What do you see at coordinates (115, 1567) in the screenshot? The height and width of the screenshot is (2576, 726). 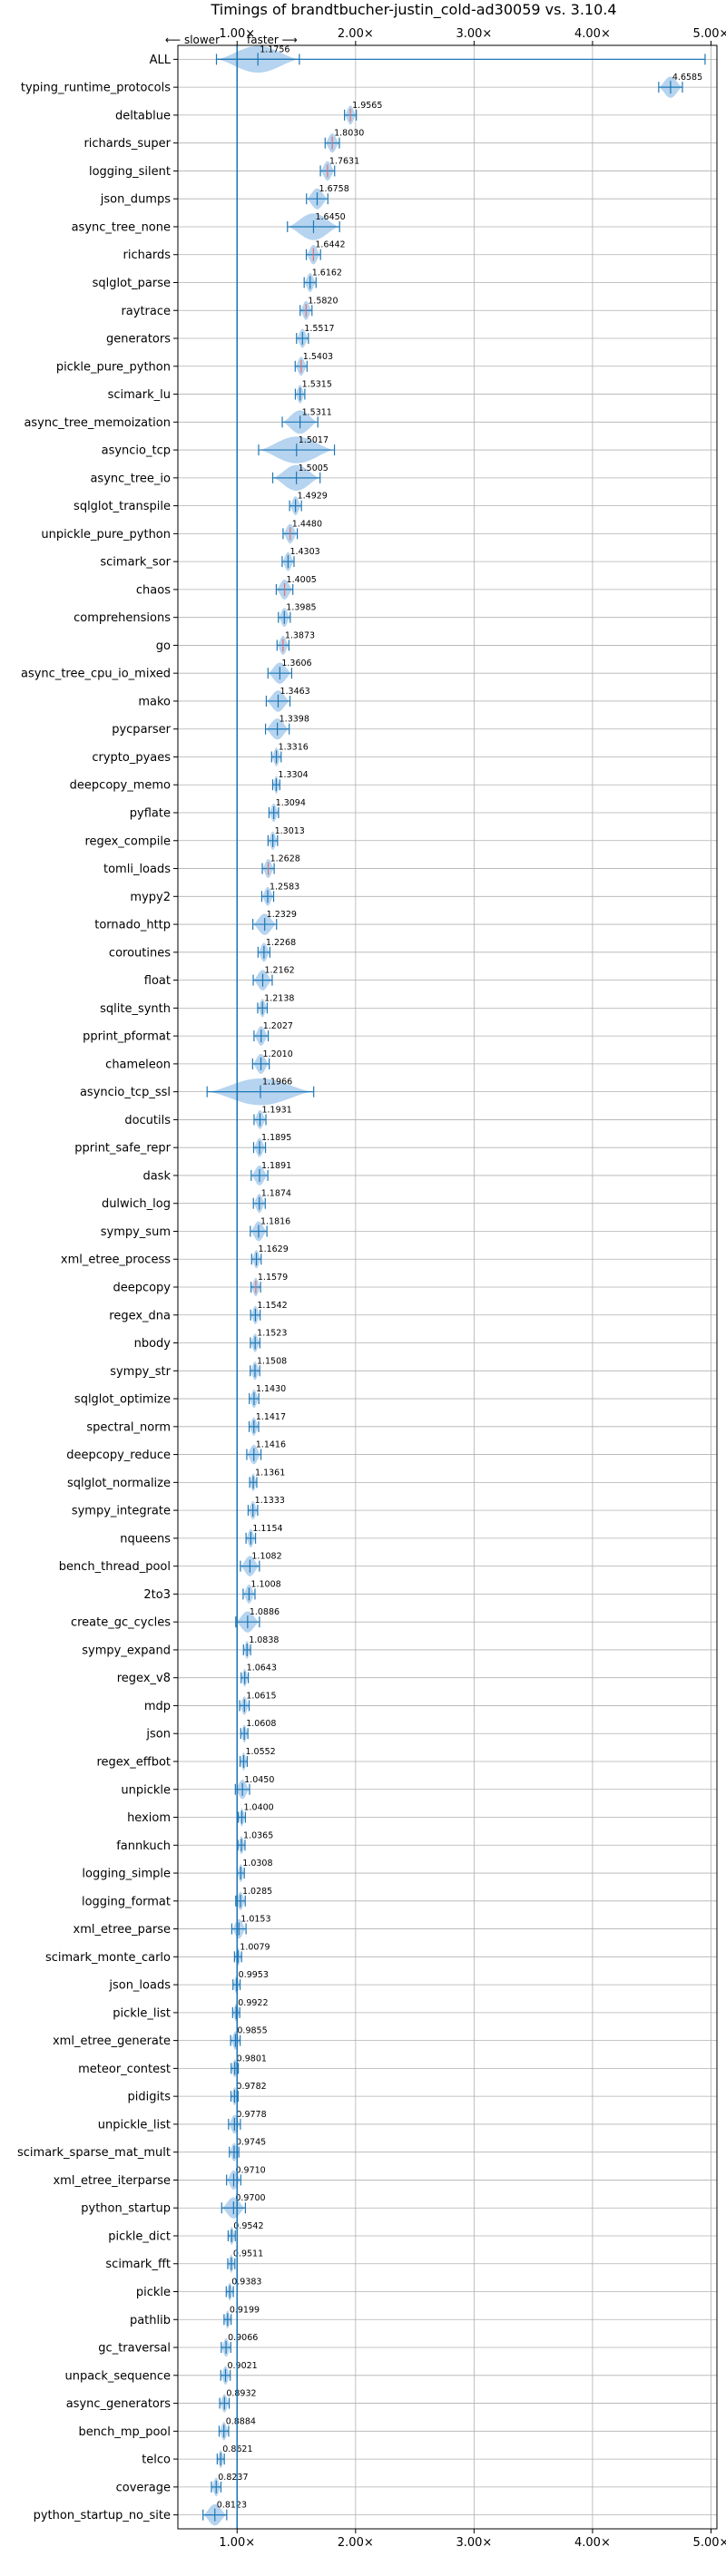 I see `row-label: bench_thread_pool` at bounding box center [115, 1567].